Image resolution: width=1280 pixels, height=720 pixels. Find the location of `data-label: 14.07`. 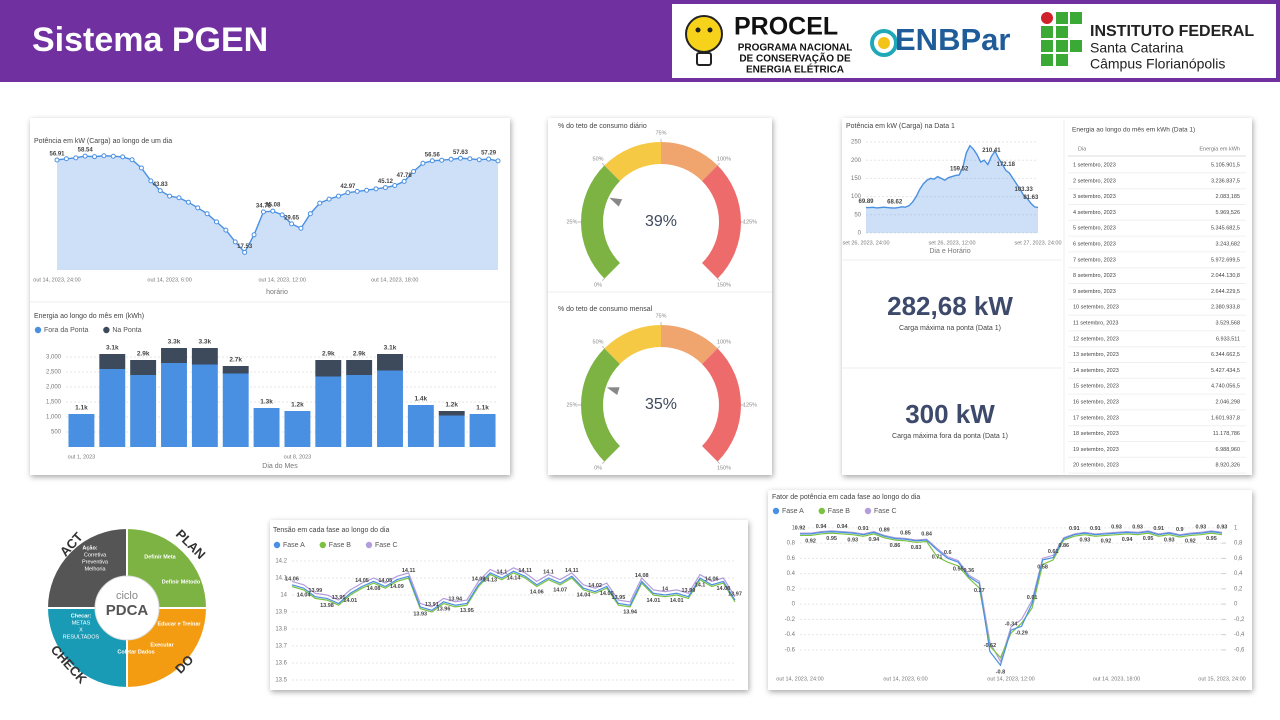

data-label: 14.07 is located at coordinates (560, 591).